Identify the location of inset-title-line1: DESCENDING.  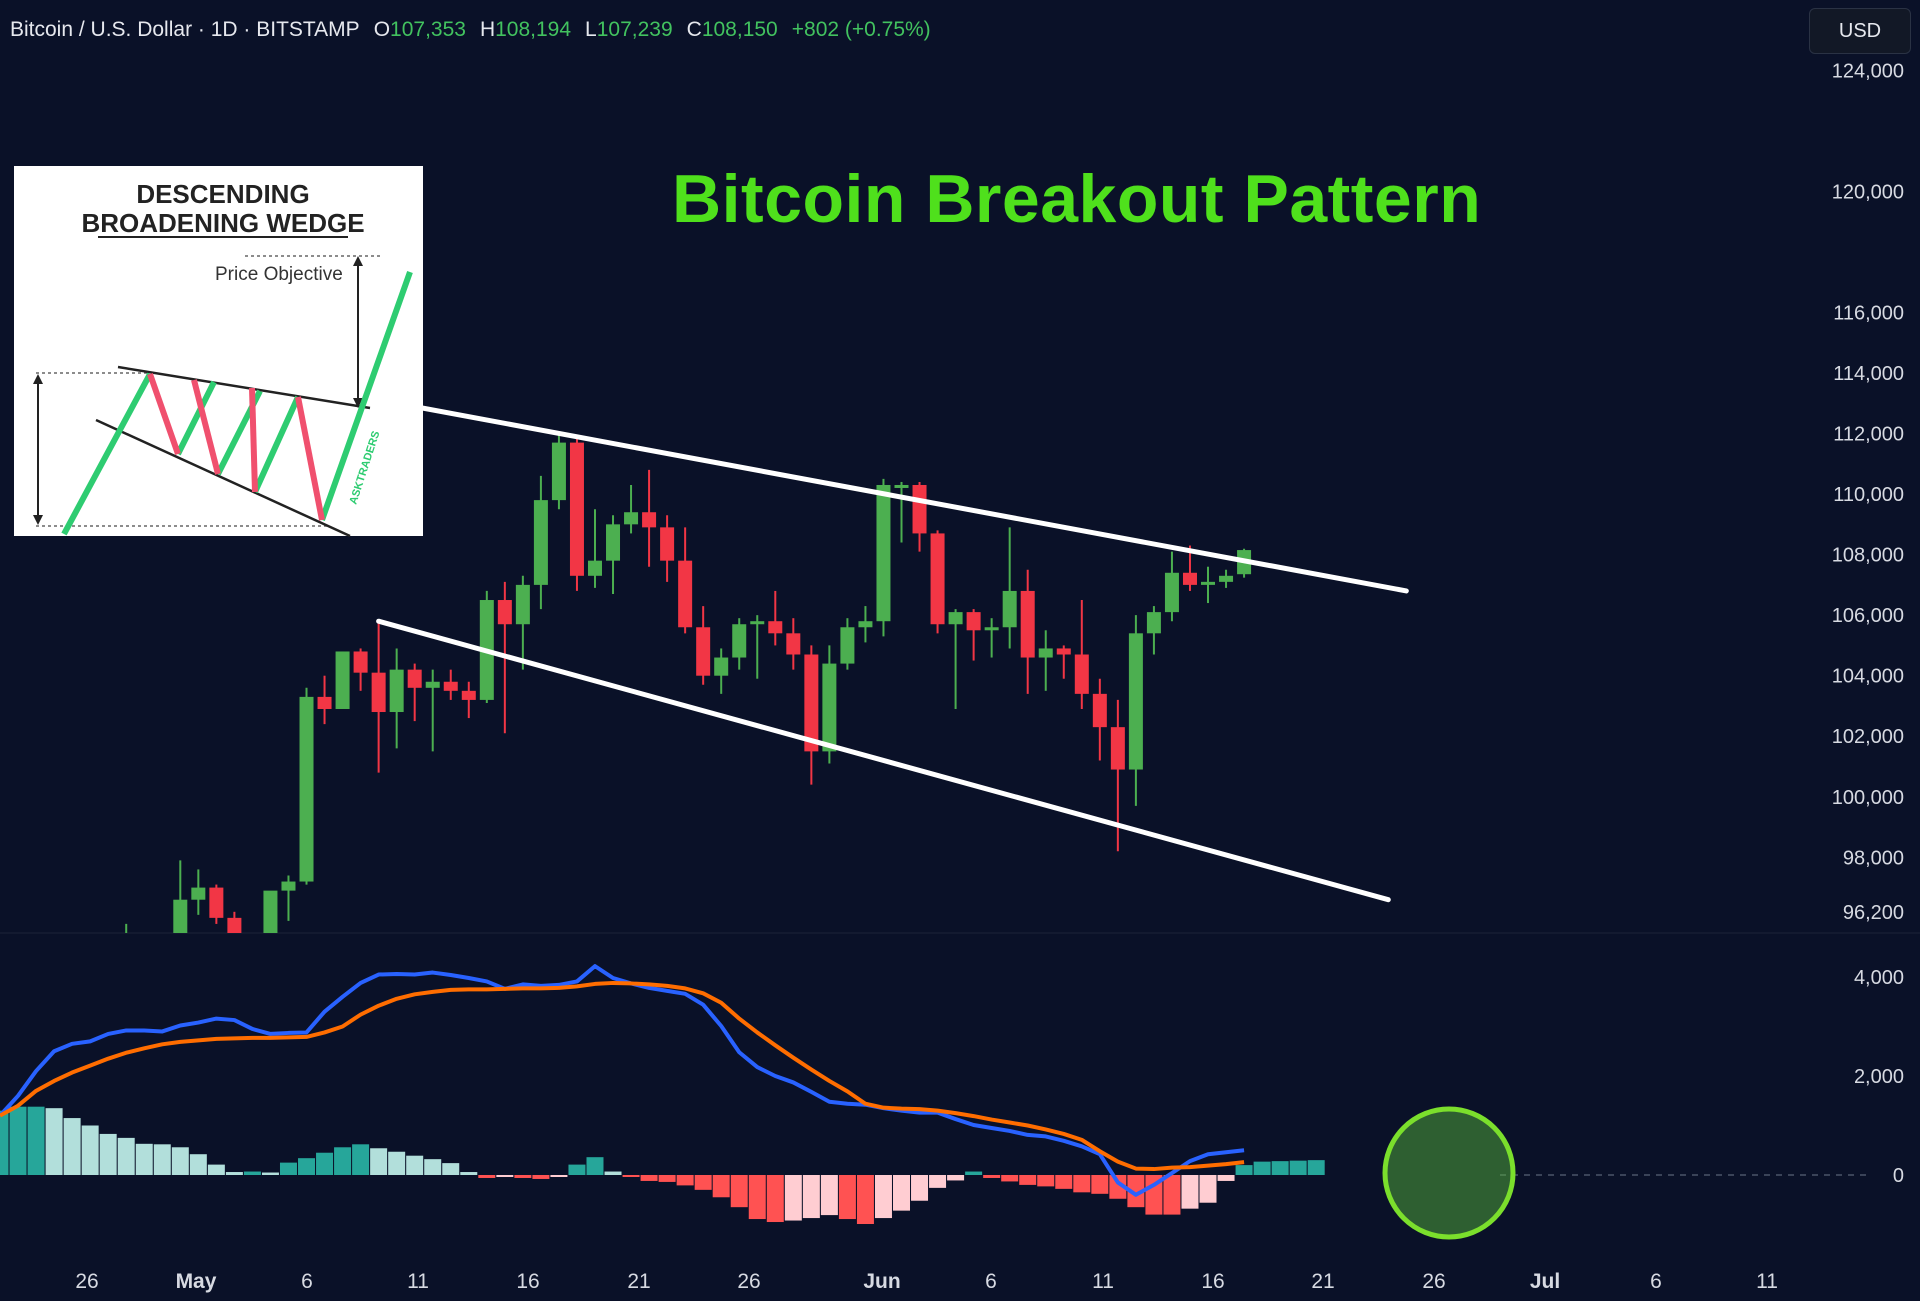
(222, 194).